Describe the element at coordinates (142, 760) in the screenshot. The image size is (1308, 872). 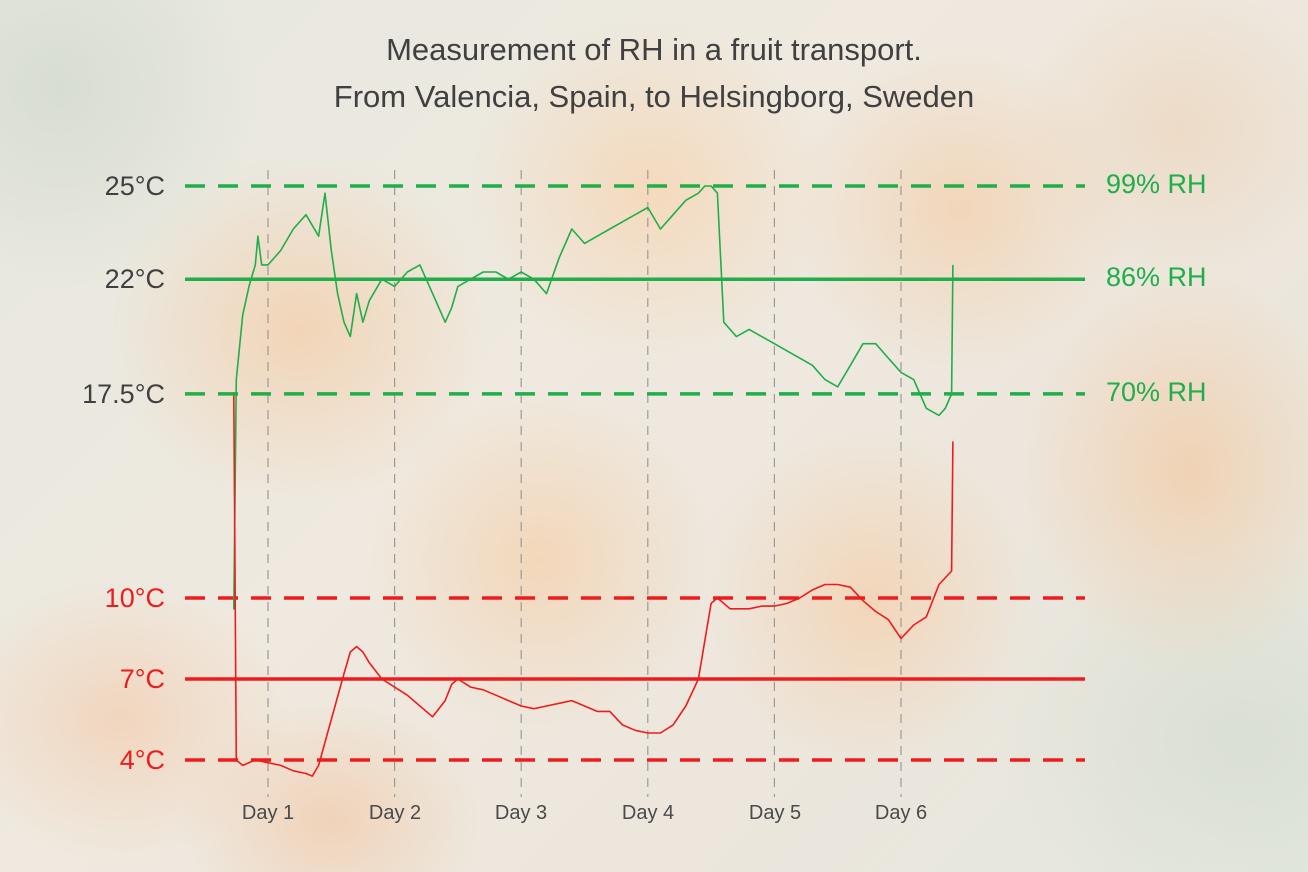
I see `left-label-4c: 4°C` at that location.